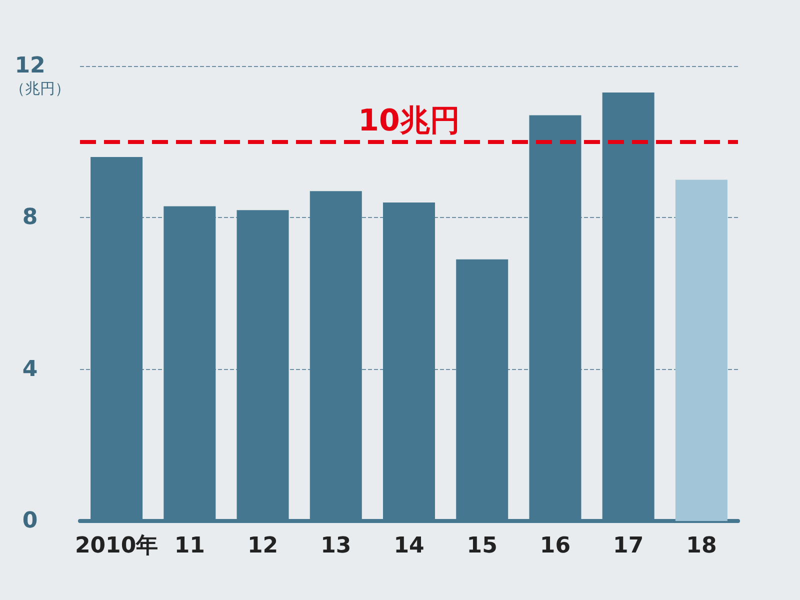  What do you see at coordinates (30, 521) in the screenshot?
I see `y-tick-label: 0` at bounding box center [30, 521].